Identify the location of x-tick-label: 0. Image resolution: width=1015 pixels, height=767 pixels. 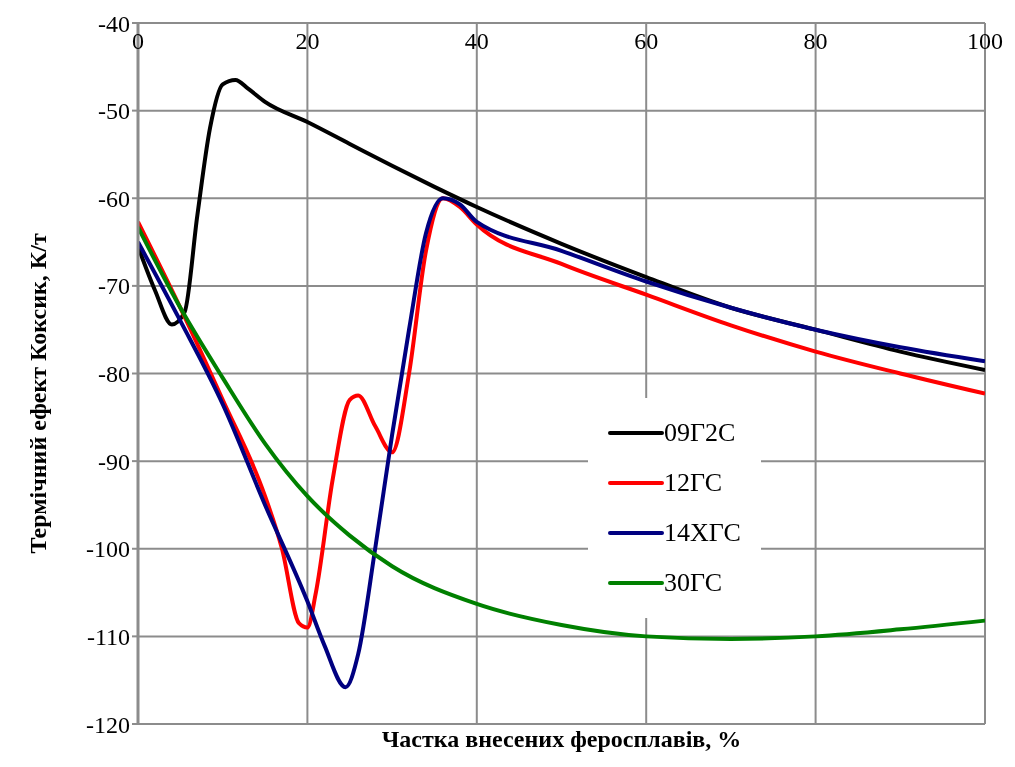
(138, 41).